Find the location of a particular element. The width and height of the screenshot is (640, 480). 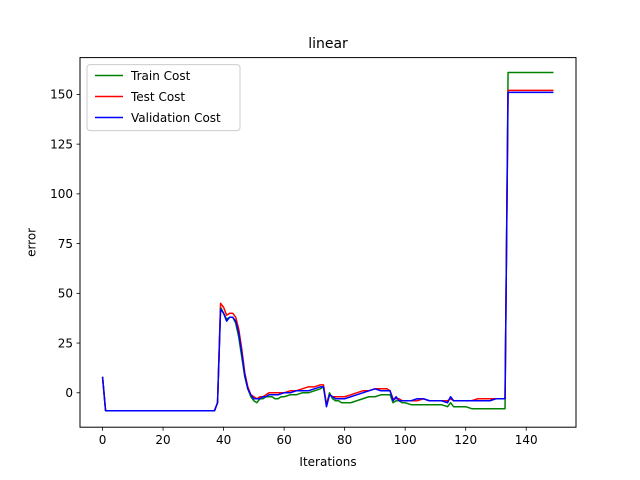

legend-label: Test Cost is located at coordinates (157, 97).